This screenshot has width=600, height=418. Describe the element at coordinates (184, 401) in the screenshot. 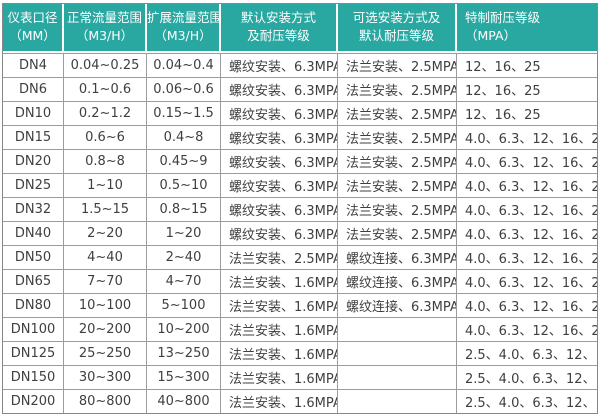

I see `cell-extended-flow: 40~800` at that location.